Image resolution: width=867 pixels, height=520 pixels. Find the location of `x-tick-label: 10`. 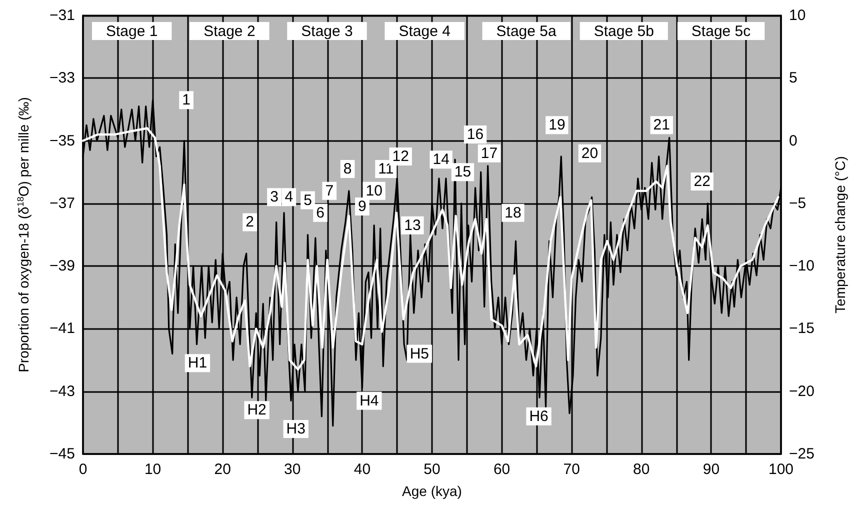

x-tick-label: 10 is located at coordinates (153, 469).